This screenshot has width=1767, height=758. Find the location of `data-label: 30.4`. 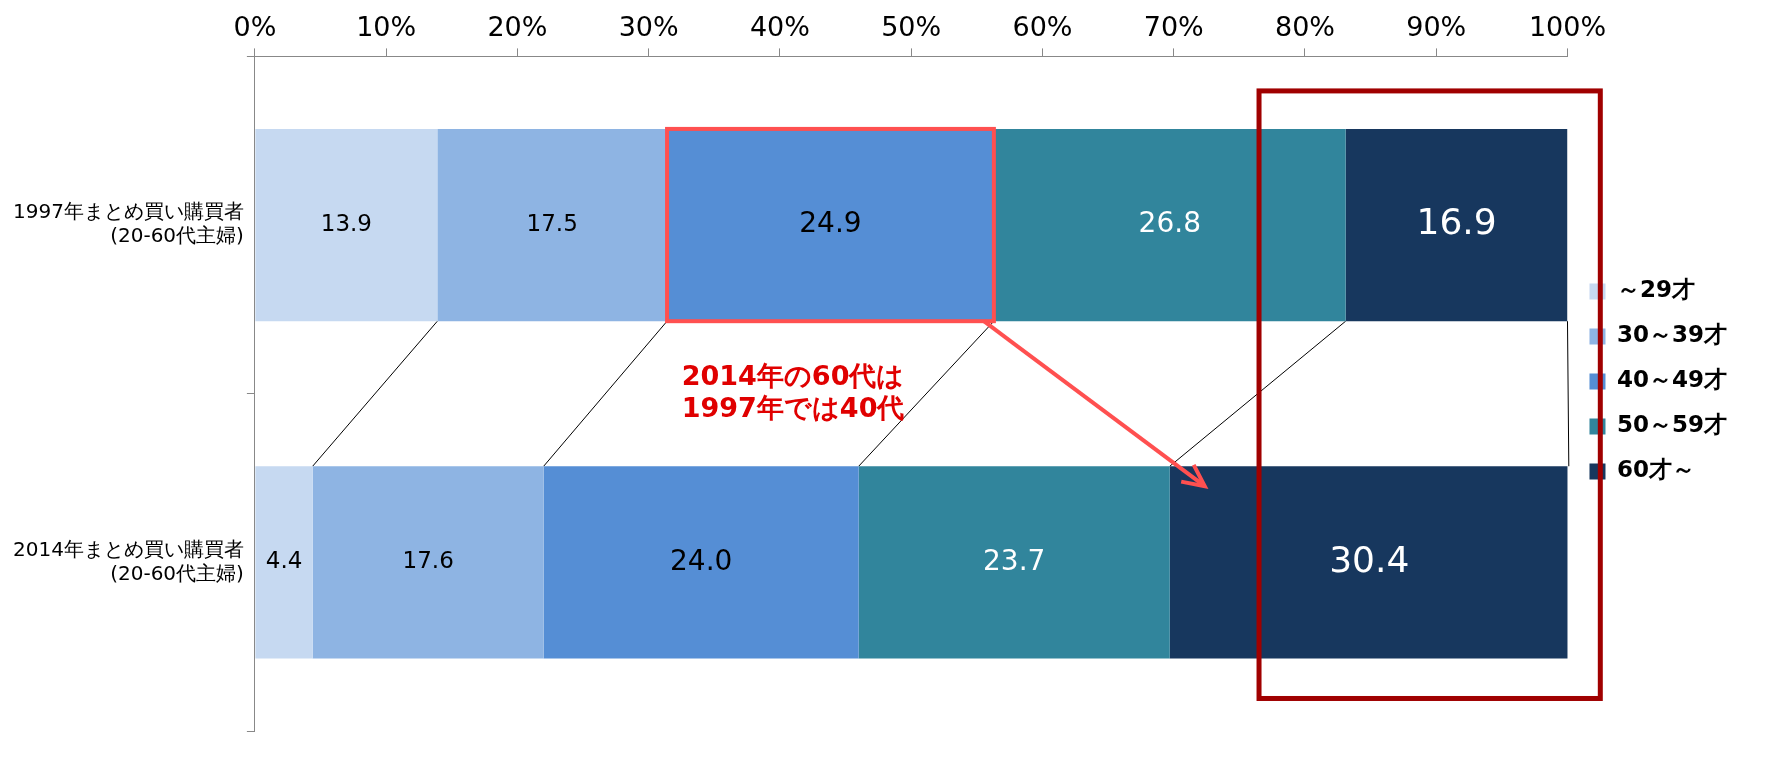

data-label: 30.4 is located at coordinates (1369, 559).